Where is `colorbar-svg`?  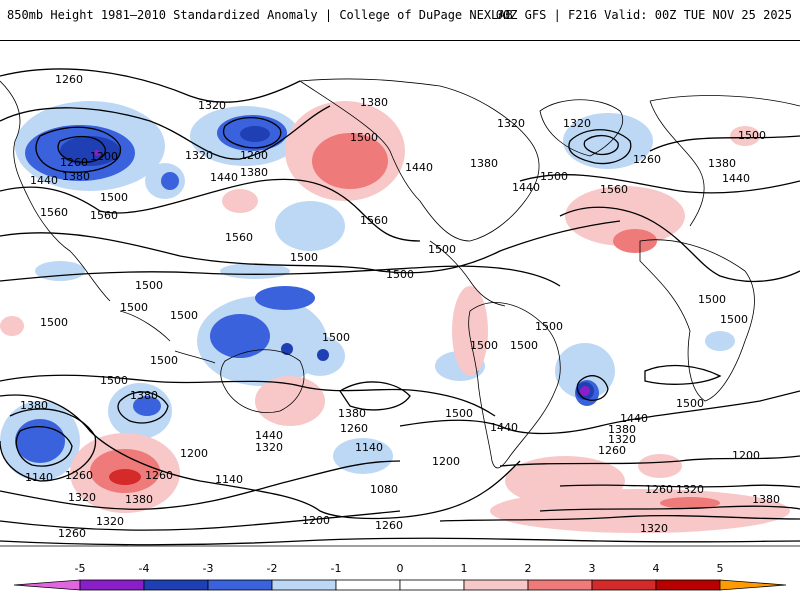
colorbar-svg is located at coordinates (400, 585).